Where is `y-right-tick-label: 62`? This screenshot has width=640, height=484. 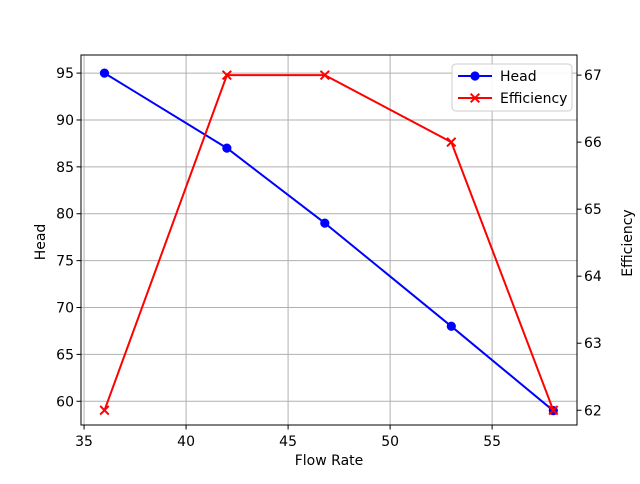
y-right-tick-label: 62 is located at coordinates (593, 411).